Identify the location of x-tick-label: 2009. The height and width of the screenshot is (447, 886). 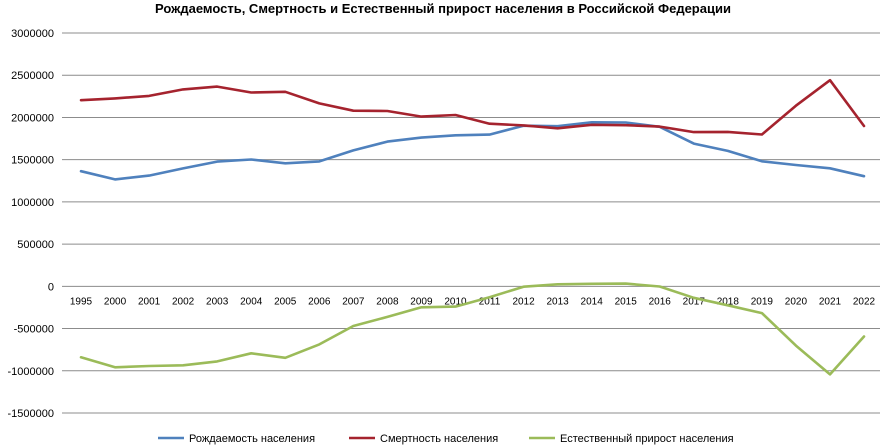
(421, 301).